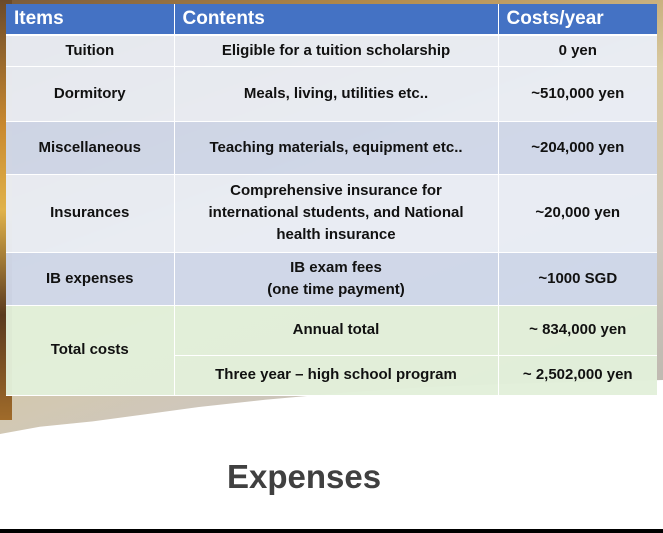 The width and height of the screenshot is (663, 533). Describe the element at coordinates (577, 94) in the screenshot. I see `cost-cell: ~510,000 yen` at that location.